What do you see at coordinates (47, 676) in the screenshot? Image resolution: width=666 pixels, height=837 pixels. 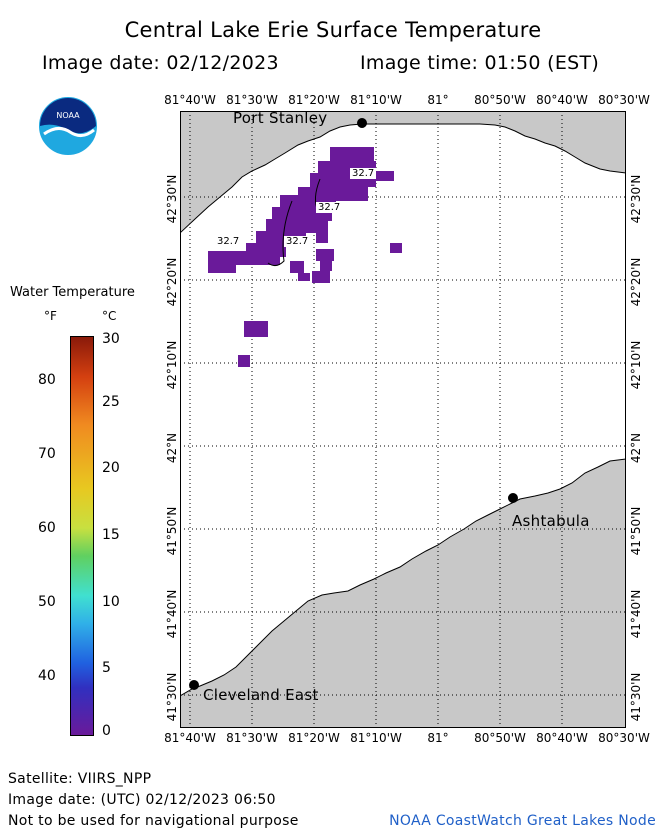 I see `legend-f-tick: 40` at bounding box center [47, 676].